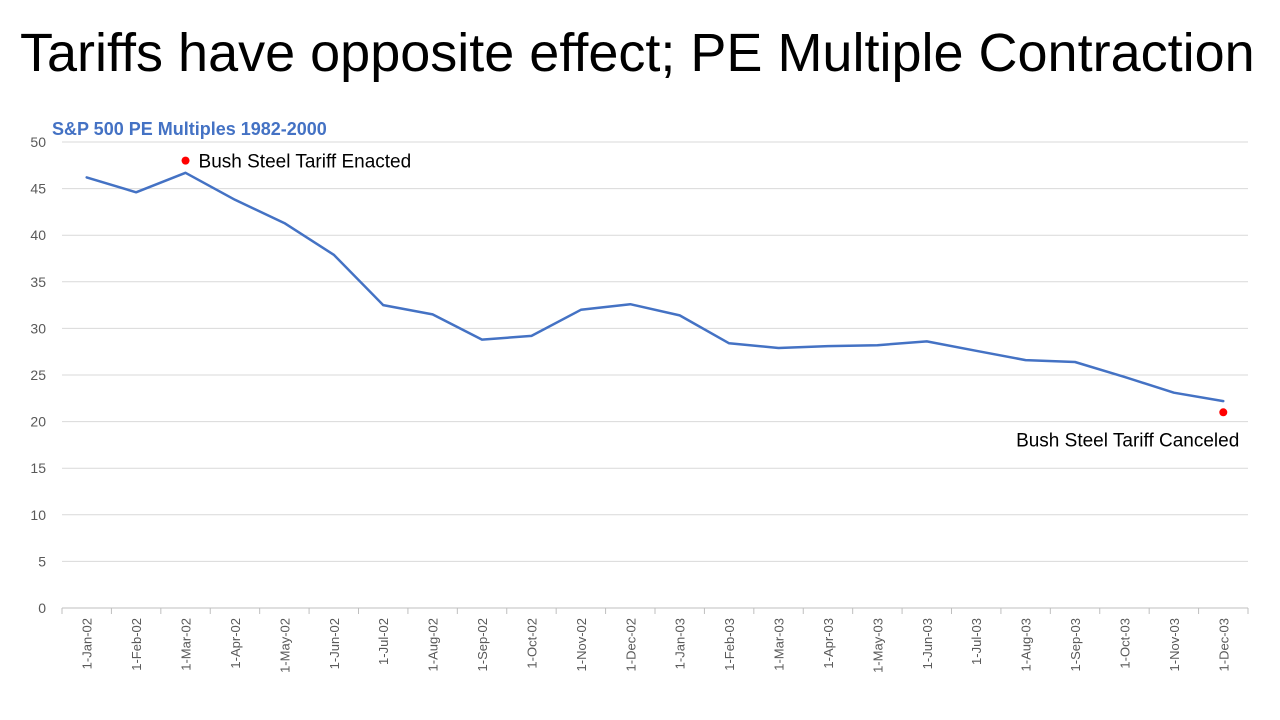 This screenshot has width=1280, height=720. Describe the element at coordinates (334, 643) in the screenshot. I see `x-tick-label: 1-Jun-02` at that location.